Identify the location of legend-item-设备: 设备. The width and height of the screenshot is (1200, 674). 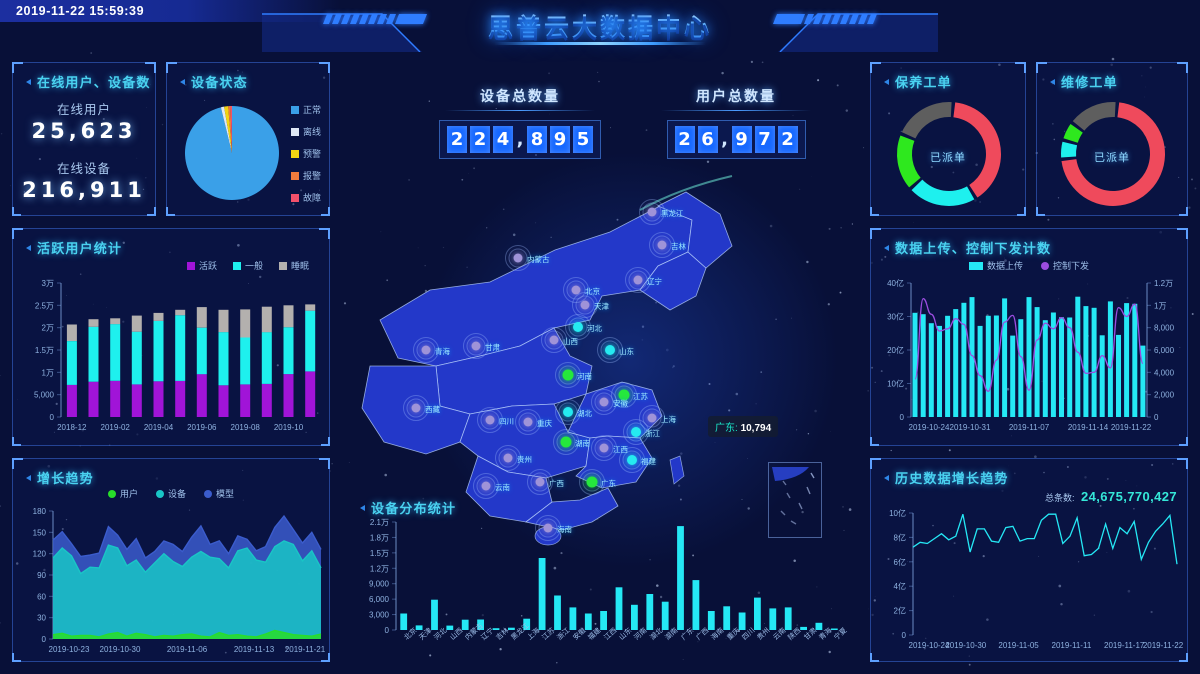
(170, 493).